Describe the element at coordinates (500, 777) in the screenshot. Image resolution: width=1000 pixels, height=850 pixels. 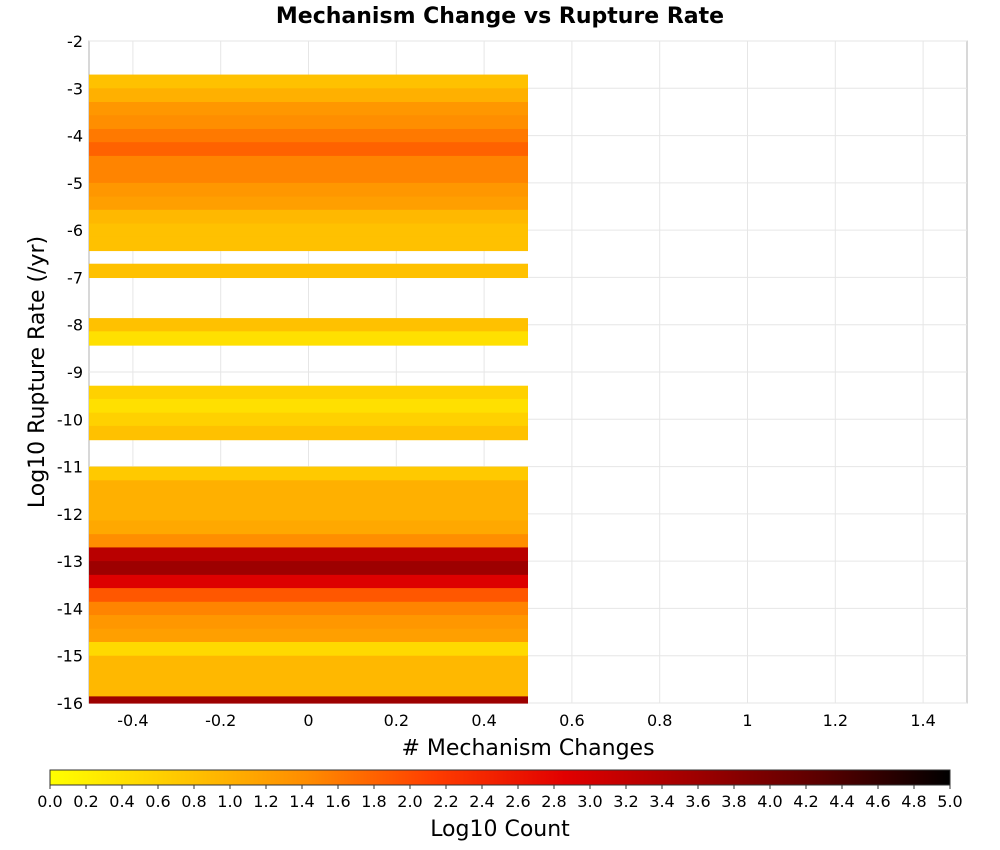
I see `colorbar` at that location.